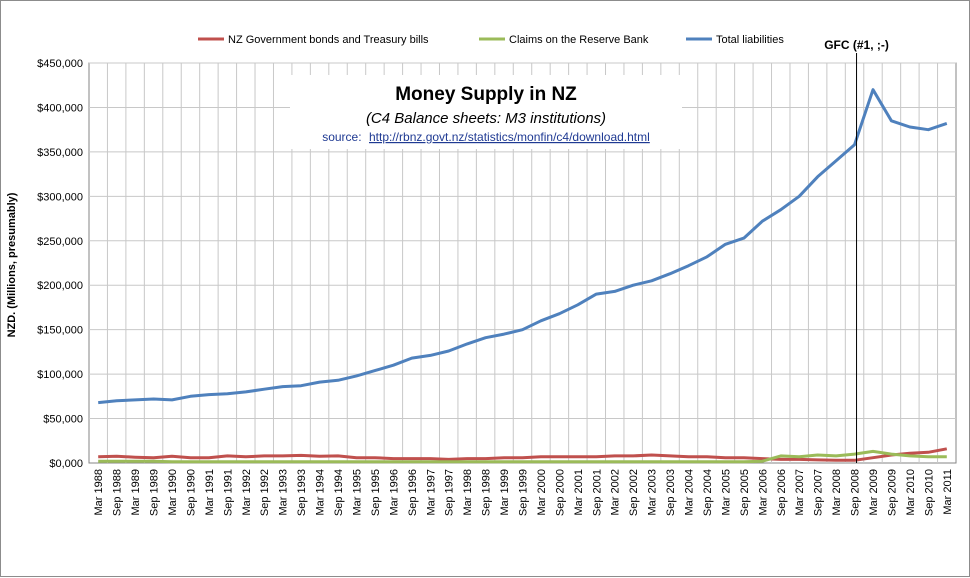 The width and height of the screenshot is (970, 578). What do you see at coordinates (357, 492) in the screenshot?
I see `x-tick-label: Mar 1995` at bounding box center [357, 492].